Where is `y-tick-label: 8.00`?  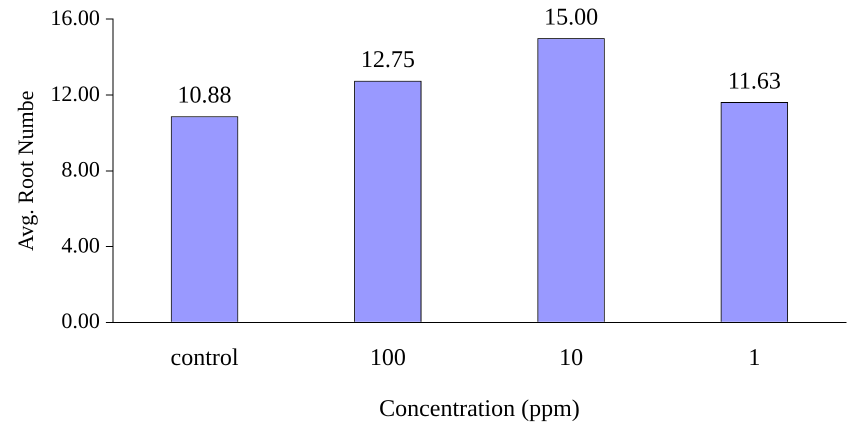
y-tick-label: 8.00 is located at coordinates (80, 169).